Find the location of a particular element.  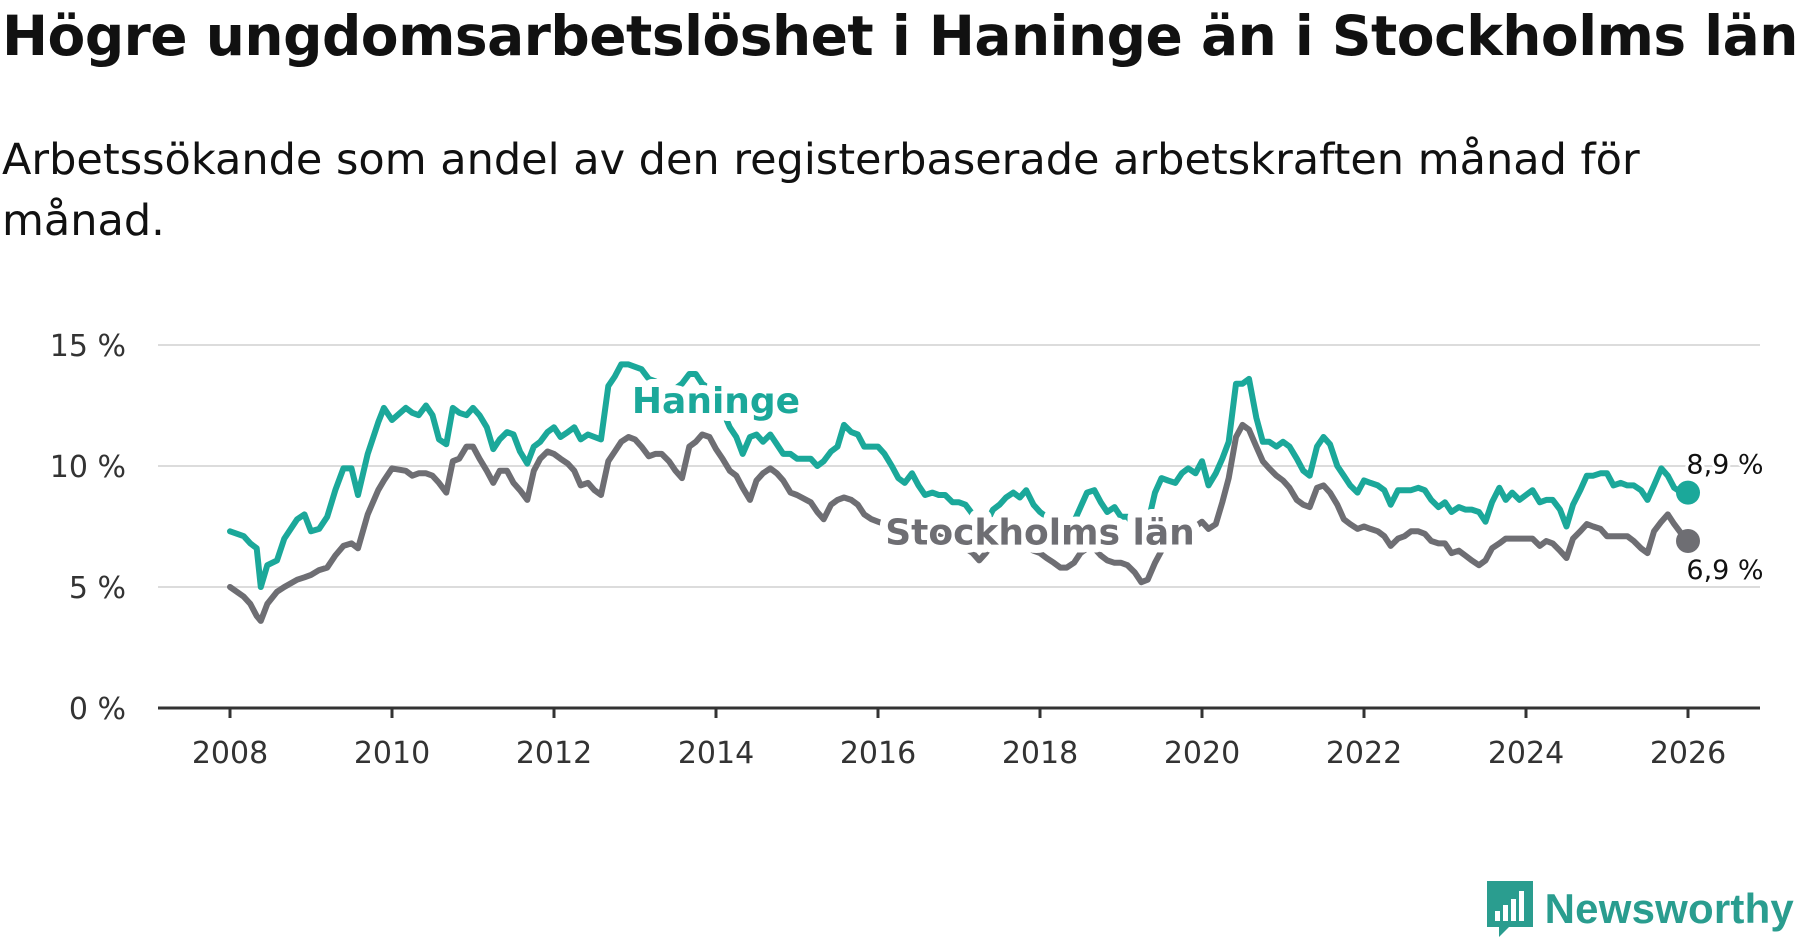

end-value-label: 8,9 % is located at coordinates (1724, 465).